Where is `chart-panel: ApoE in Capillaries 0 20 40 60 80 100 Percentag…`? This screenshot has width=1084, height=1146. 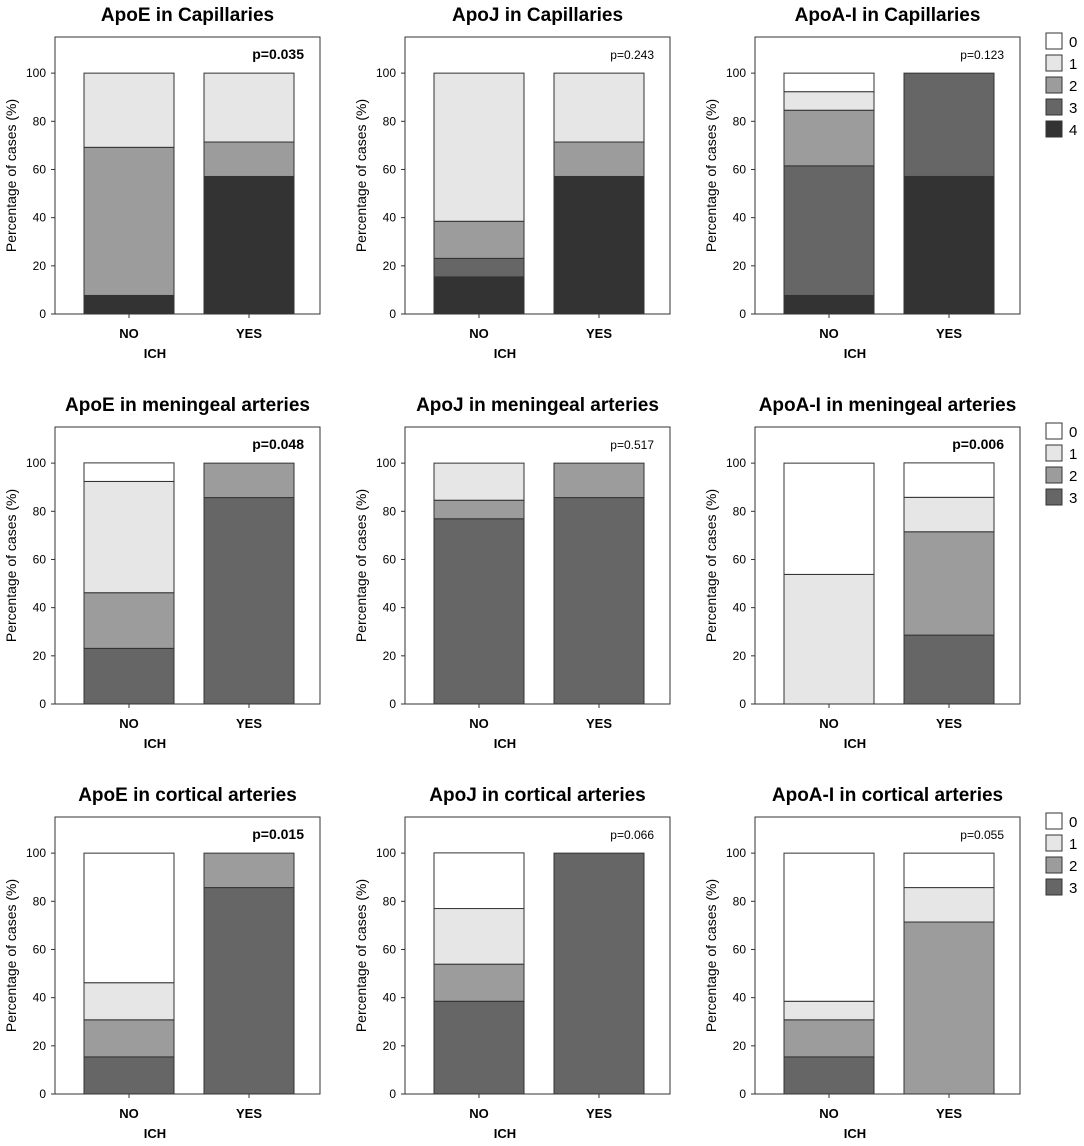 chart-panel: ApoE in Capillaries 0 20 40 60 80 100 Percentag… is located at coordinates (162, 183).